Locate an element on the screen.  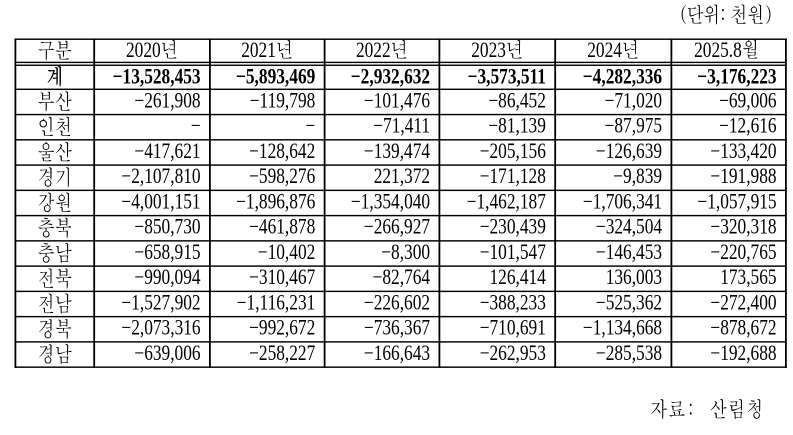
svg-text: −285,538 is located at coordinates (629, 353).